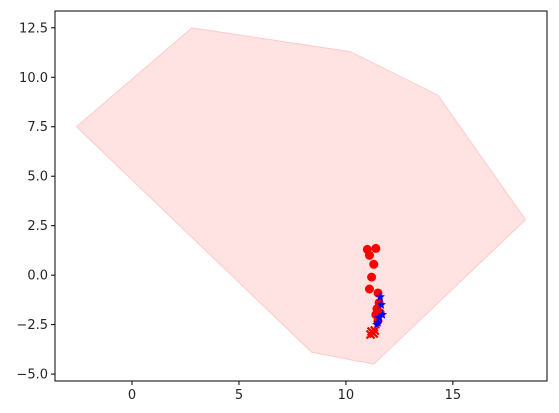  What do you see at coordinates (346, 395) in the screenshot?
I see `x-tick-label: 10` at bounding box center [346, 395].